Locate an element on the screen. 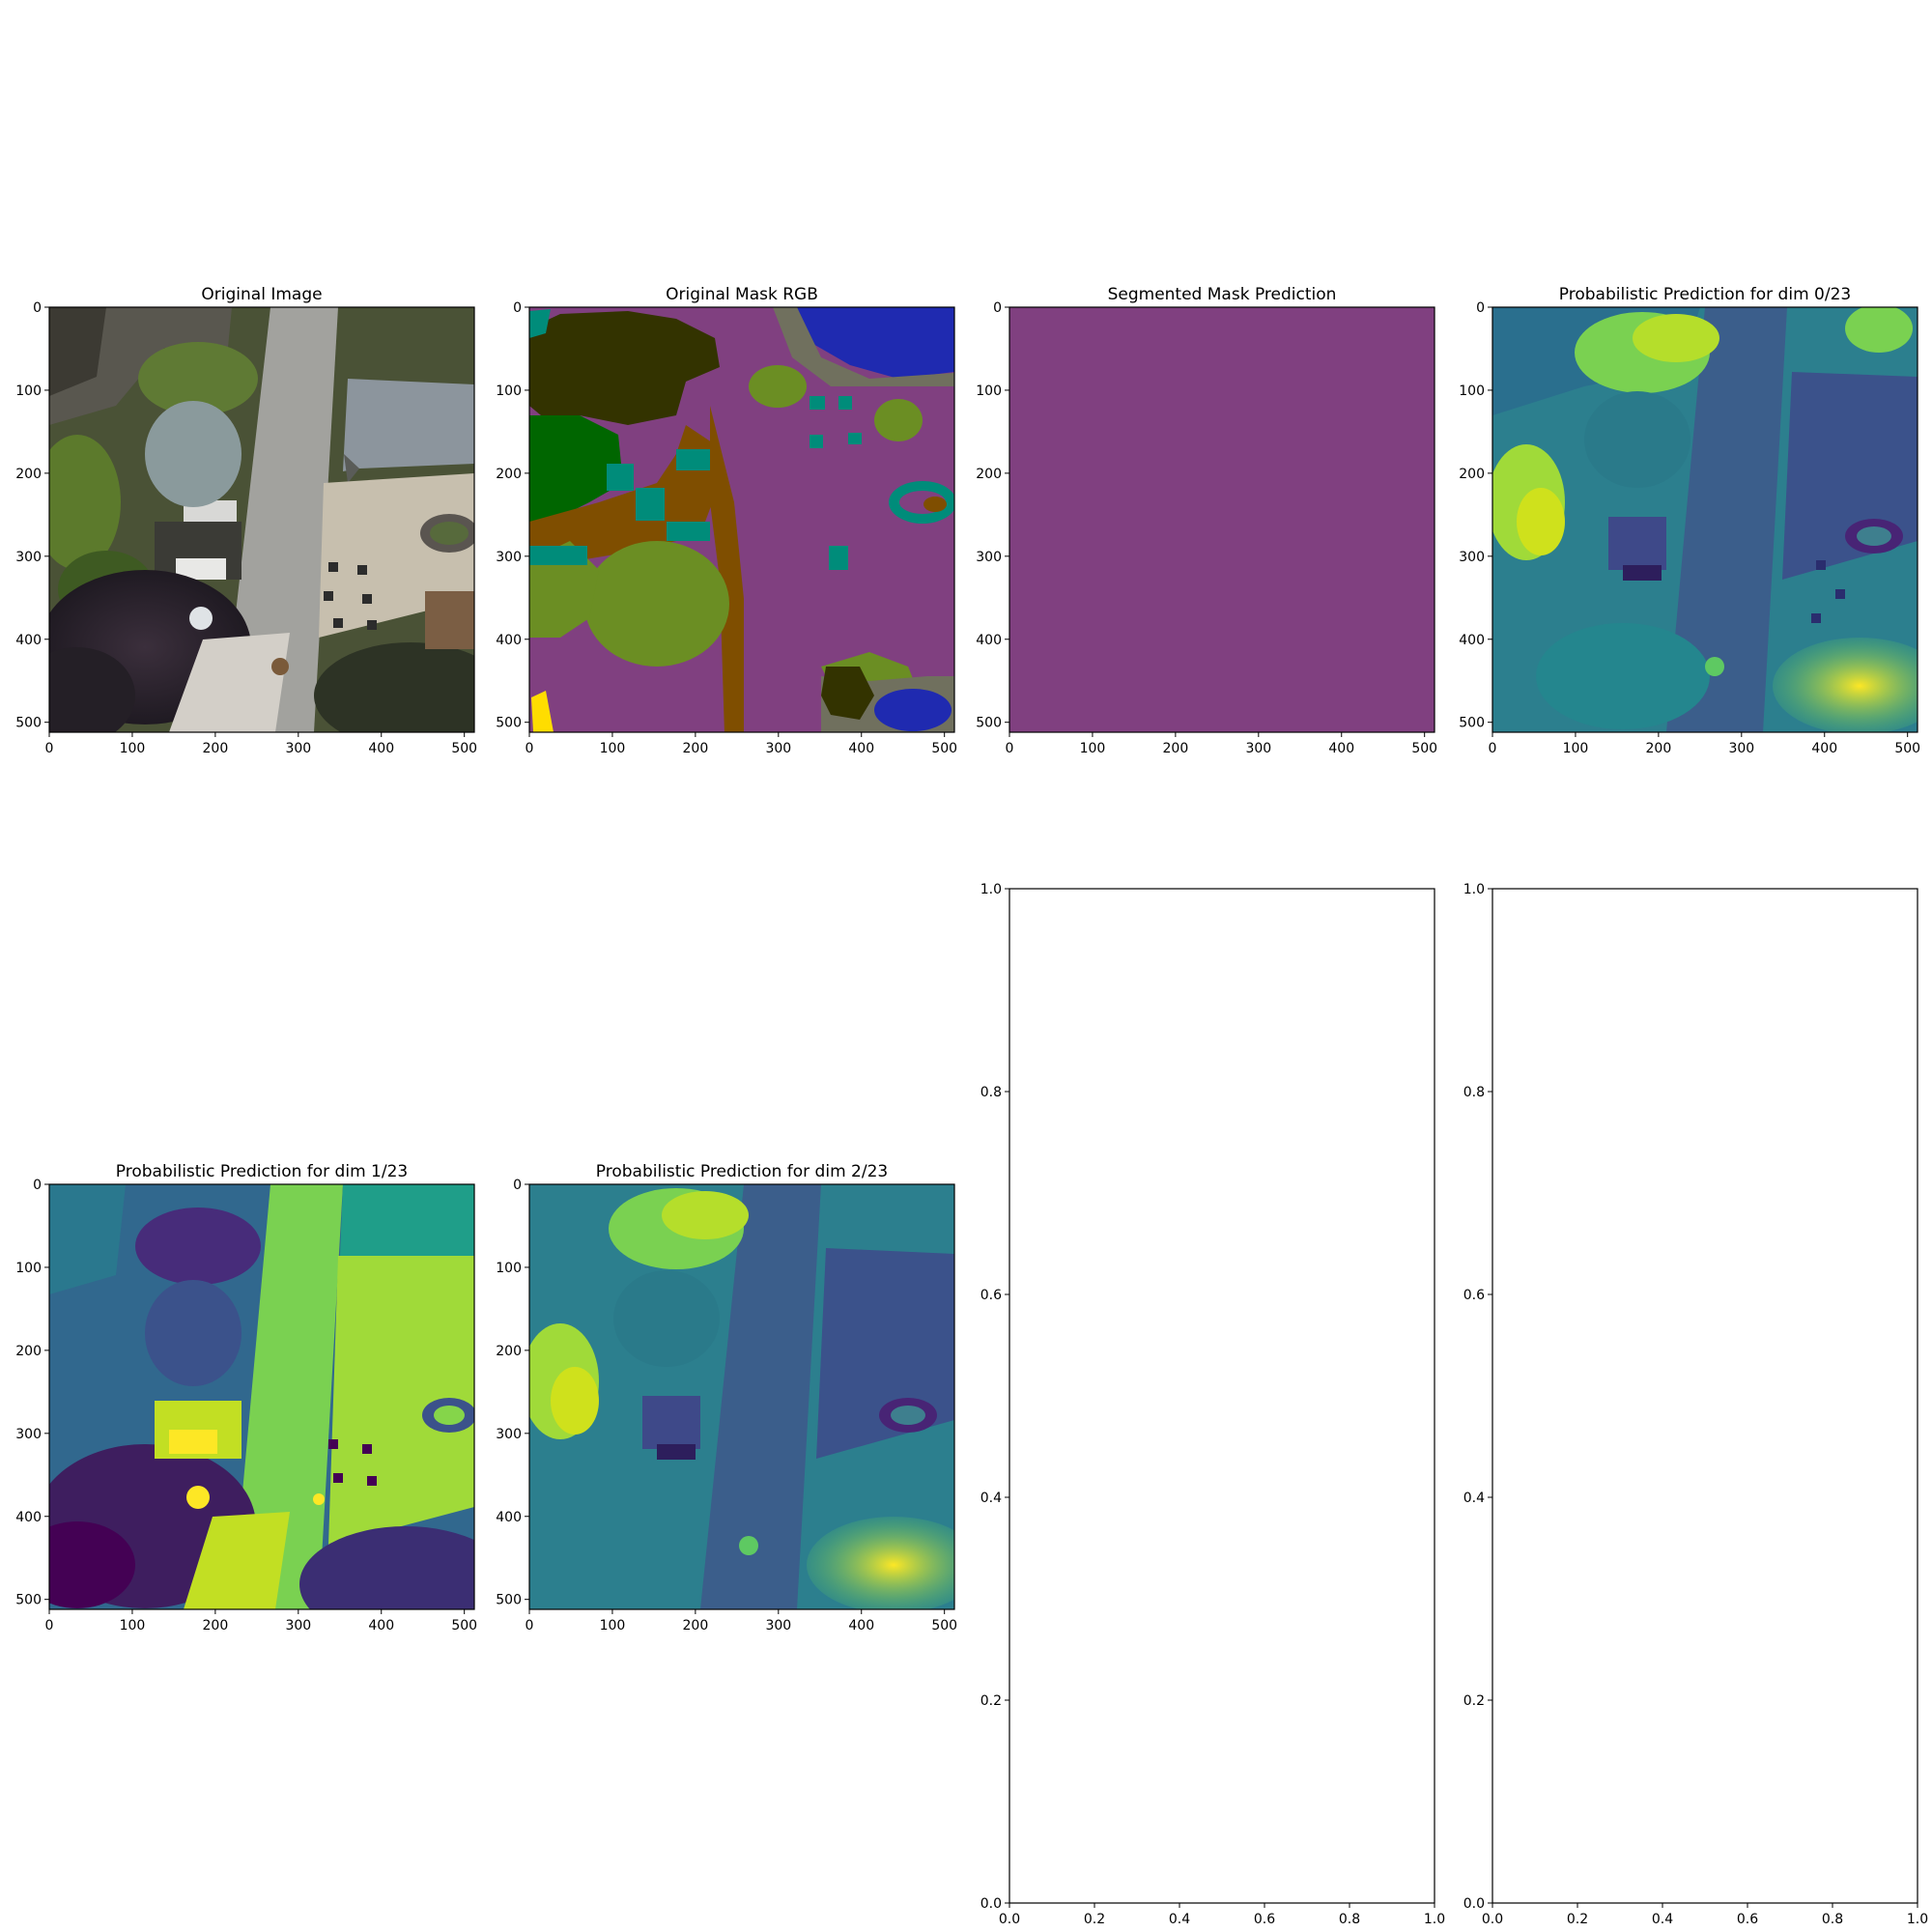 This screenshot has height=1932, width=1932. panel-original-mask: Original Mask RGB is located at coordinates (741, 509).